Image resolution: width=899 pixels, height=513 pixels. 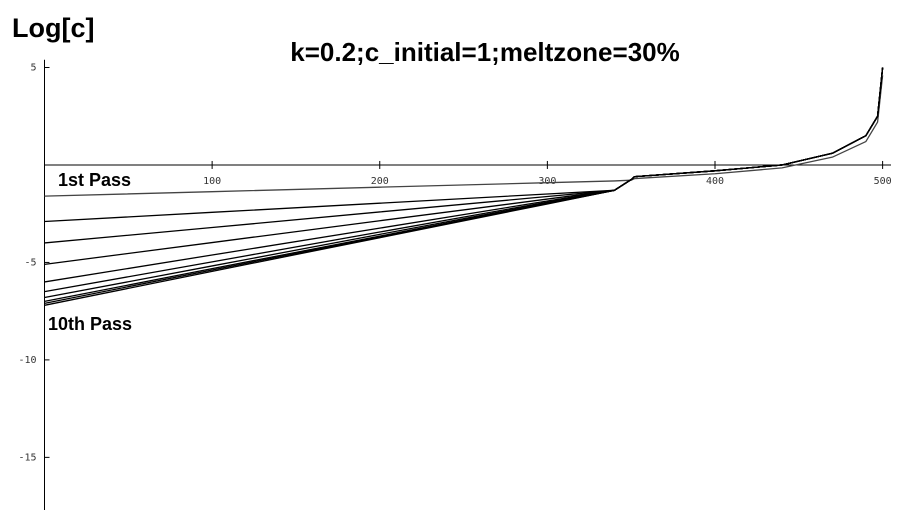 I want to click on annotation: 1st Pass, so click(x=94, y=180).